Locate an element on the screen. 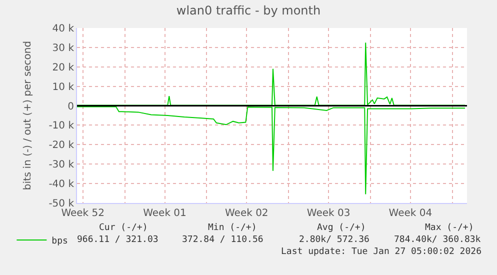 The height and width of the screenshot is (275, 497). text: Max (-/+) is located at coordinates (449, 228).